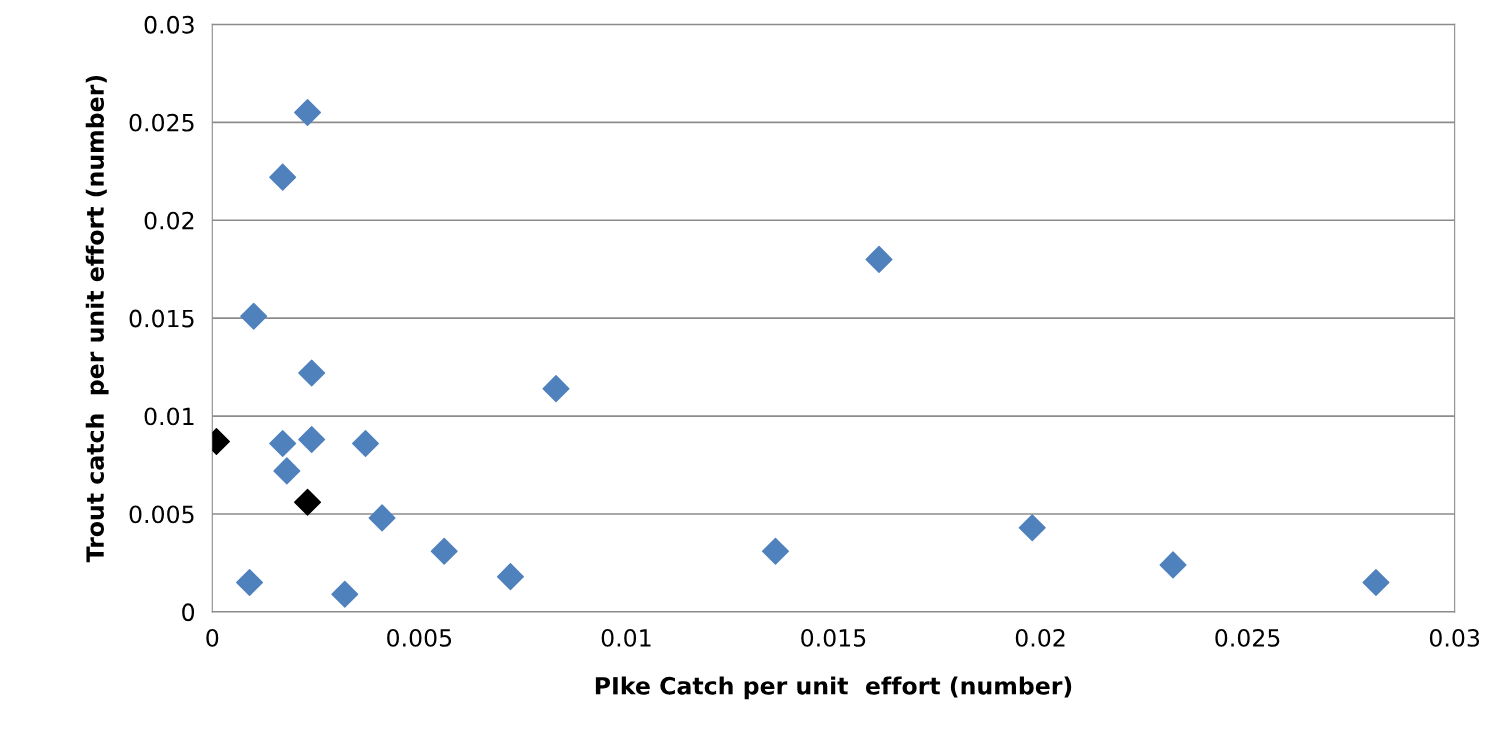  I want to click on y-tick-label: 0.02, so click(169, 220).